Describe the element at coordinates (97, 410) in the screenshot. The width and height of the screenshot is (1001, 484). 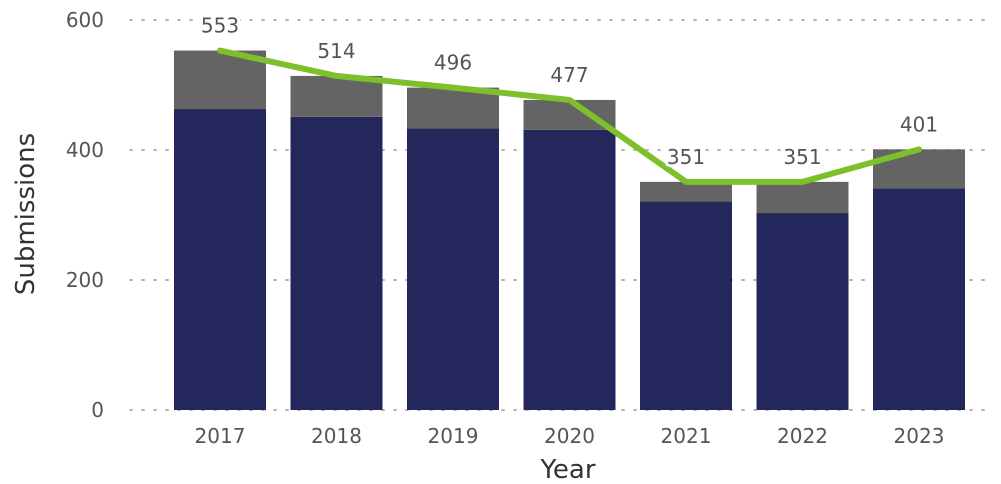
I see `y-tick-label: 0` at that location.